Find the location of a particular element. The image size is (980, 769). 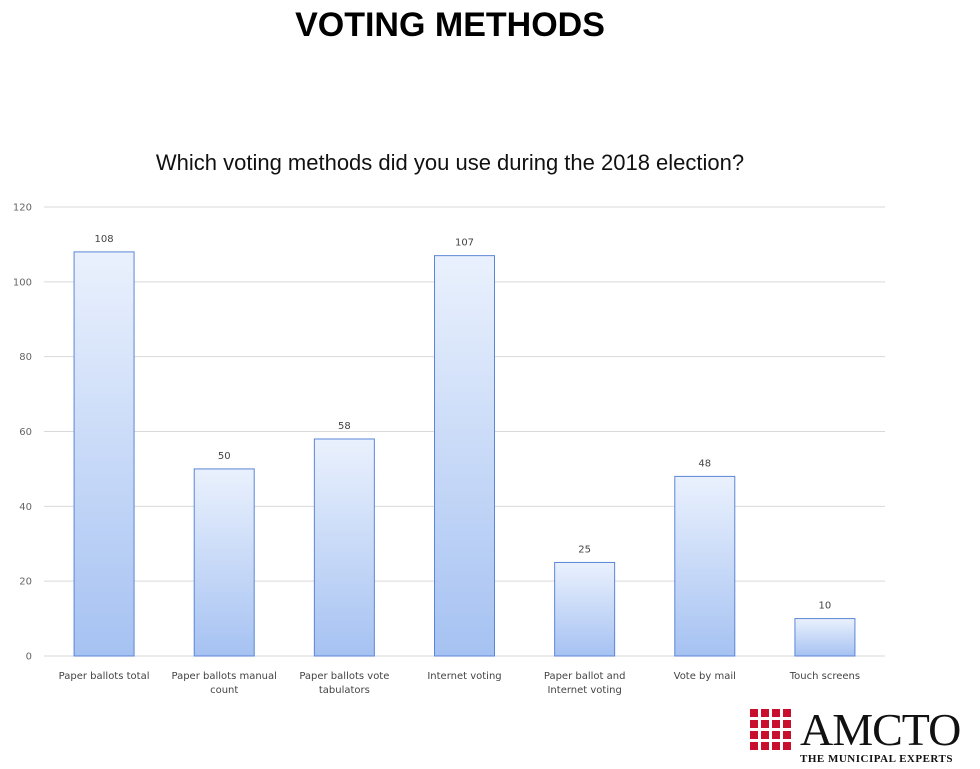

x-category-label: Paper ballots manual is located at coordinates (224, 676).